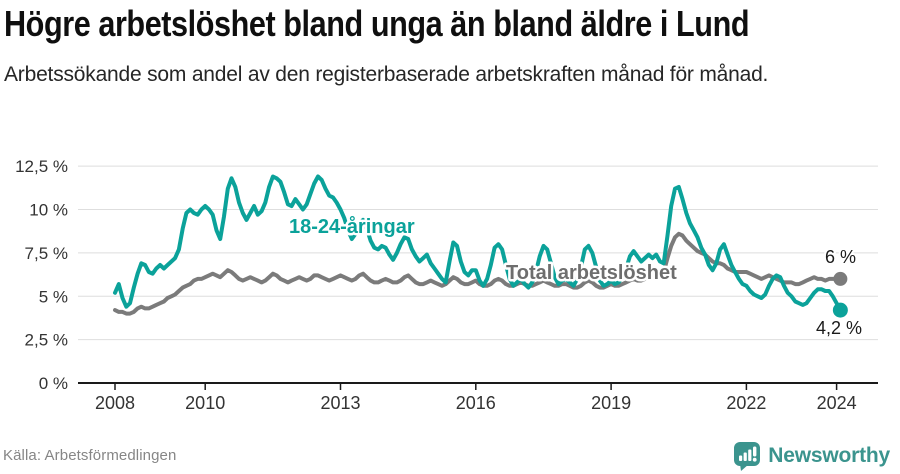 This screenshot has width=900, height=474. Describe the element at coordinates (611, 403) in the screenshot. I see `x-axis-label: 2019` at that location.